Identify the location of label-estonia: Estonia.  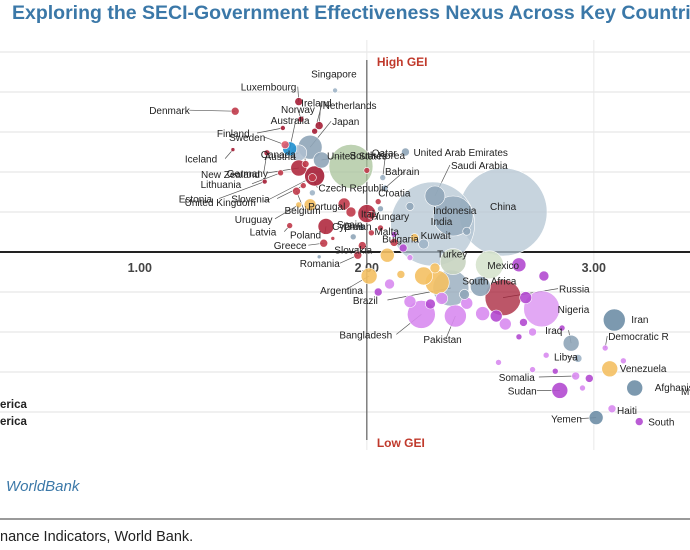
(196, 200).